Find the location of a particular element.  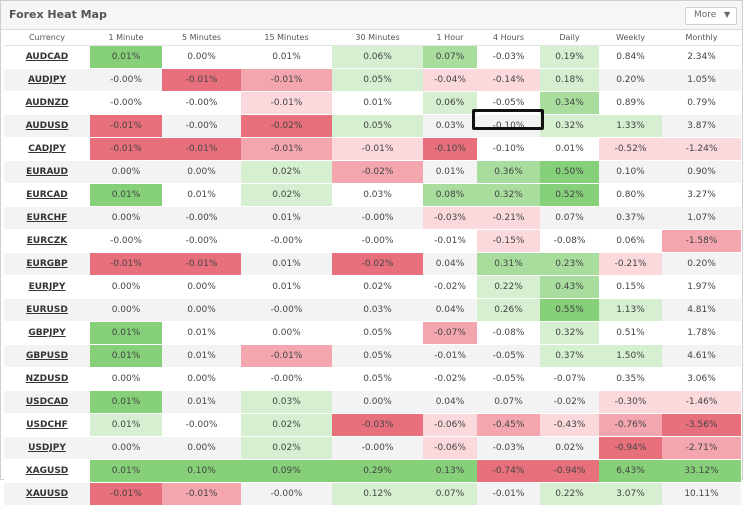

currency-link-eurusd: EURUSD is located at coordinates (47, 310).